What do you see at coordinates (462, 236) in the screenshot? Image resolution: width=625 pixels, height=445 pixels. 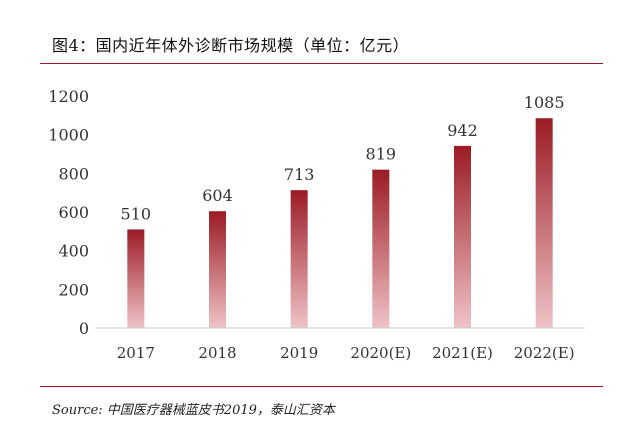 I see `bar-2021(E)` at bounding box center [462, 236].